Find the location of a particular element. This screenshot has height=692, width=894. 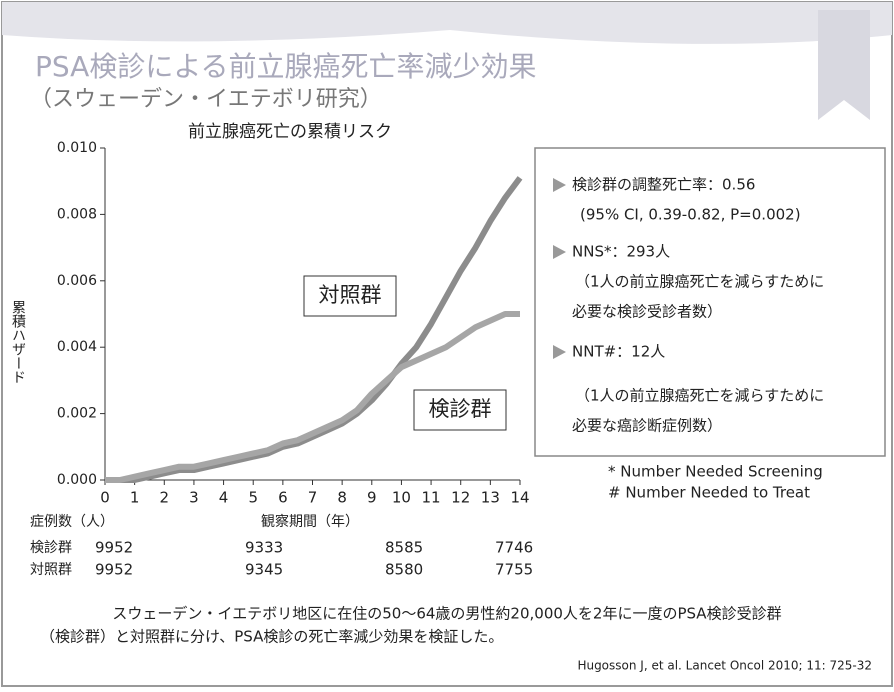

x-tick-label: 3 is located at coordinates (194, 498).